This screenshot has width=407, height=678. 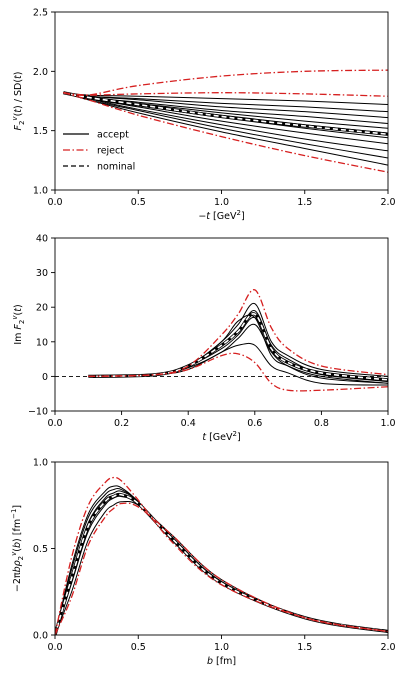 What do you see at coordinates (40, 549) in the screenshot?
I see `y-tick-label: 0.5` at bounding box center [40, 549].